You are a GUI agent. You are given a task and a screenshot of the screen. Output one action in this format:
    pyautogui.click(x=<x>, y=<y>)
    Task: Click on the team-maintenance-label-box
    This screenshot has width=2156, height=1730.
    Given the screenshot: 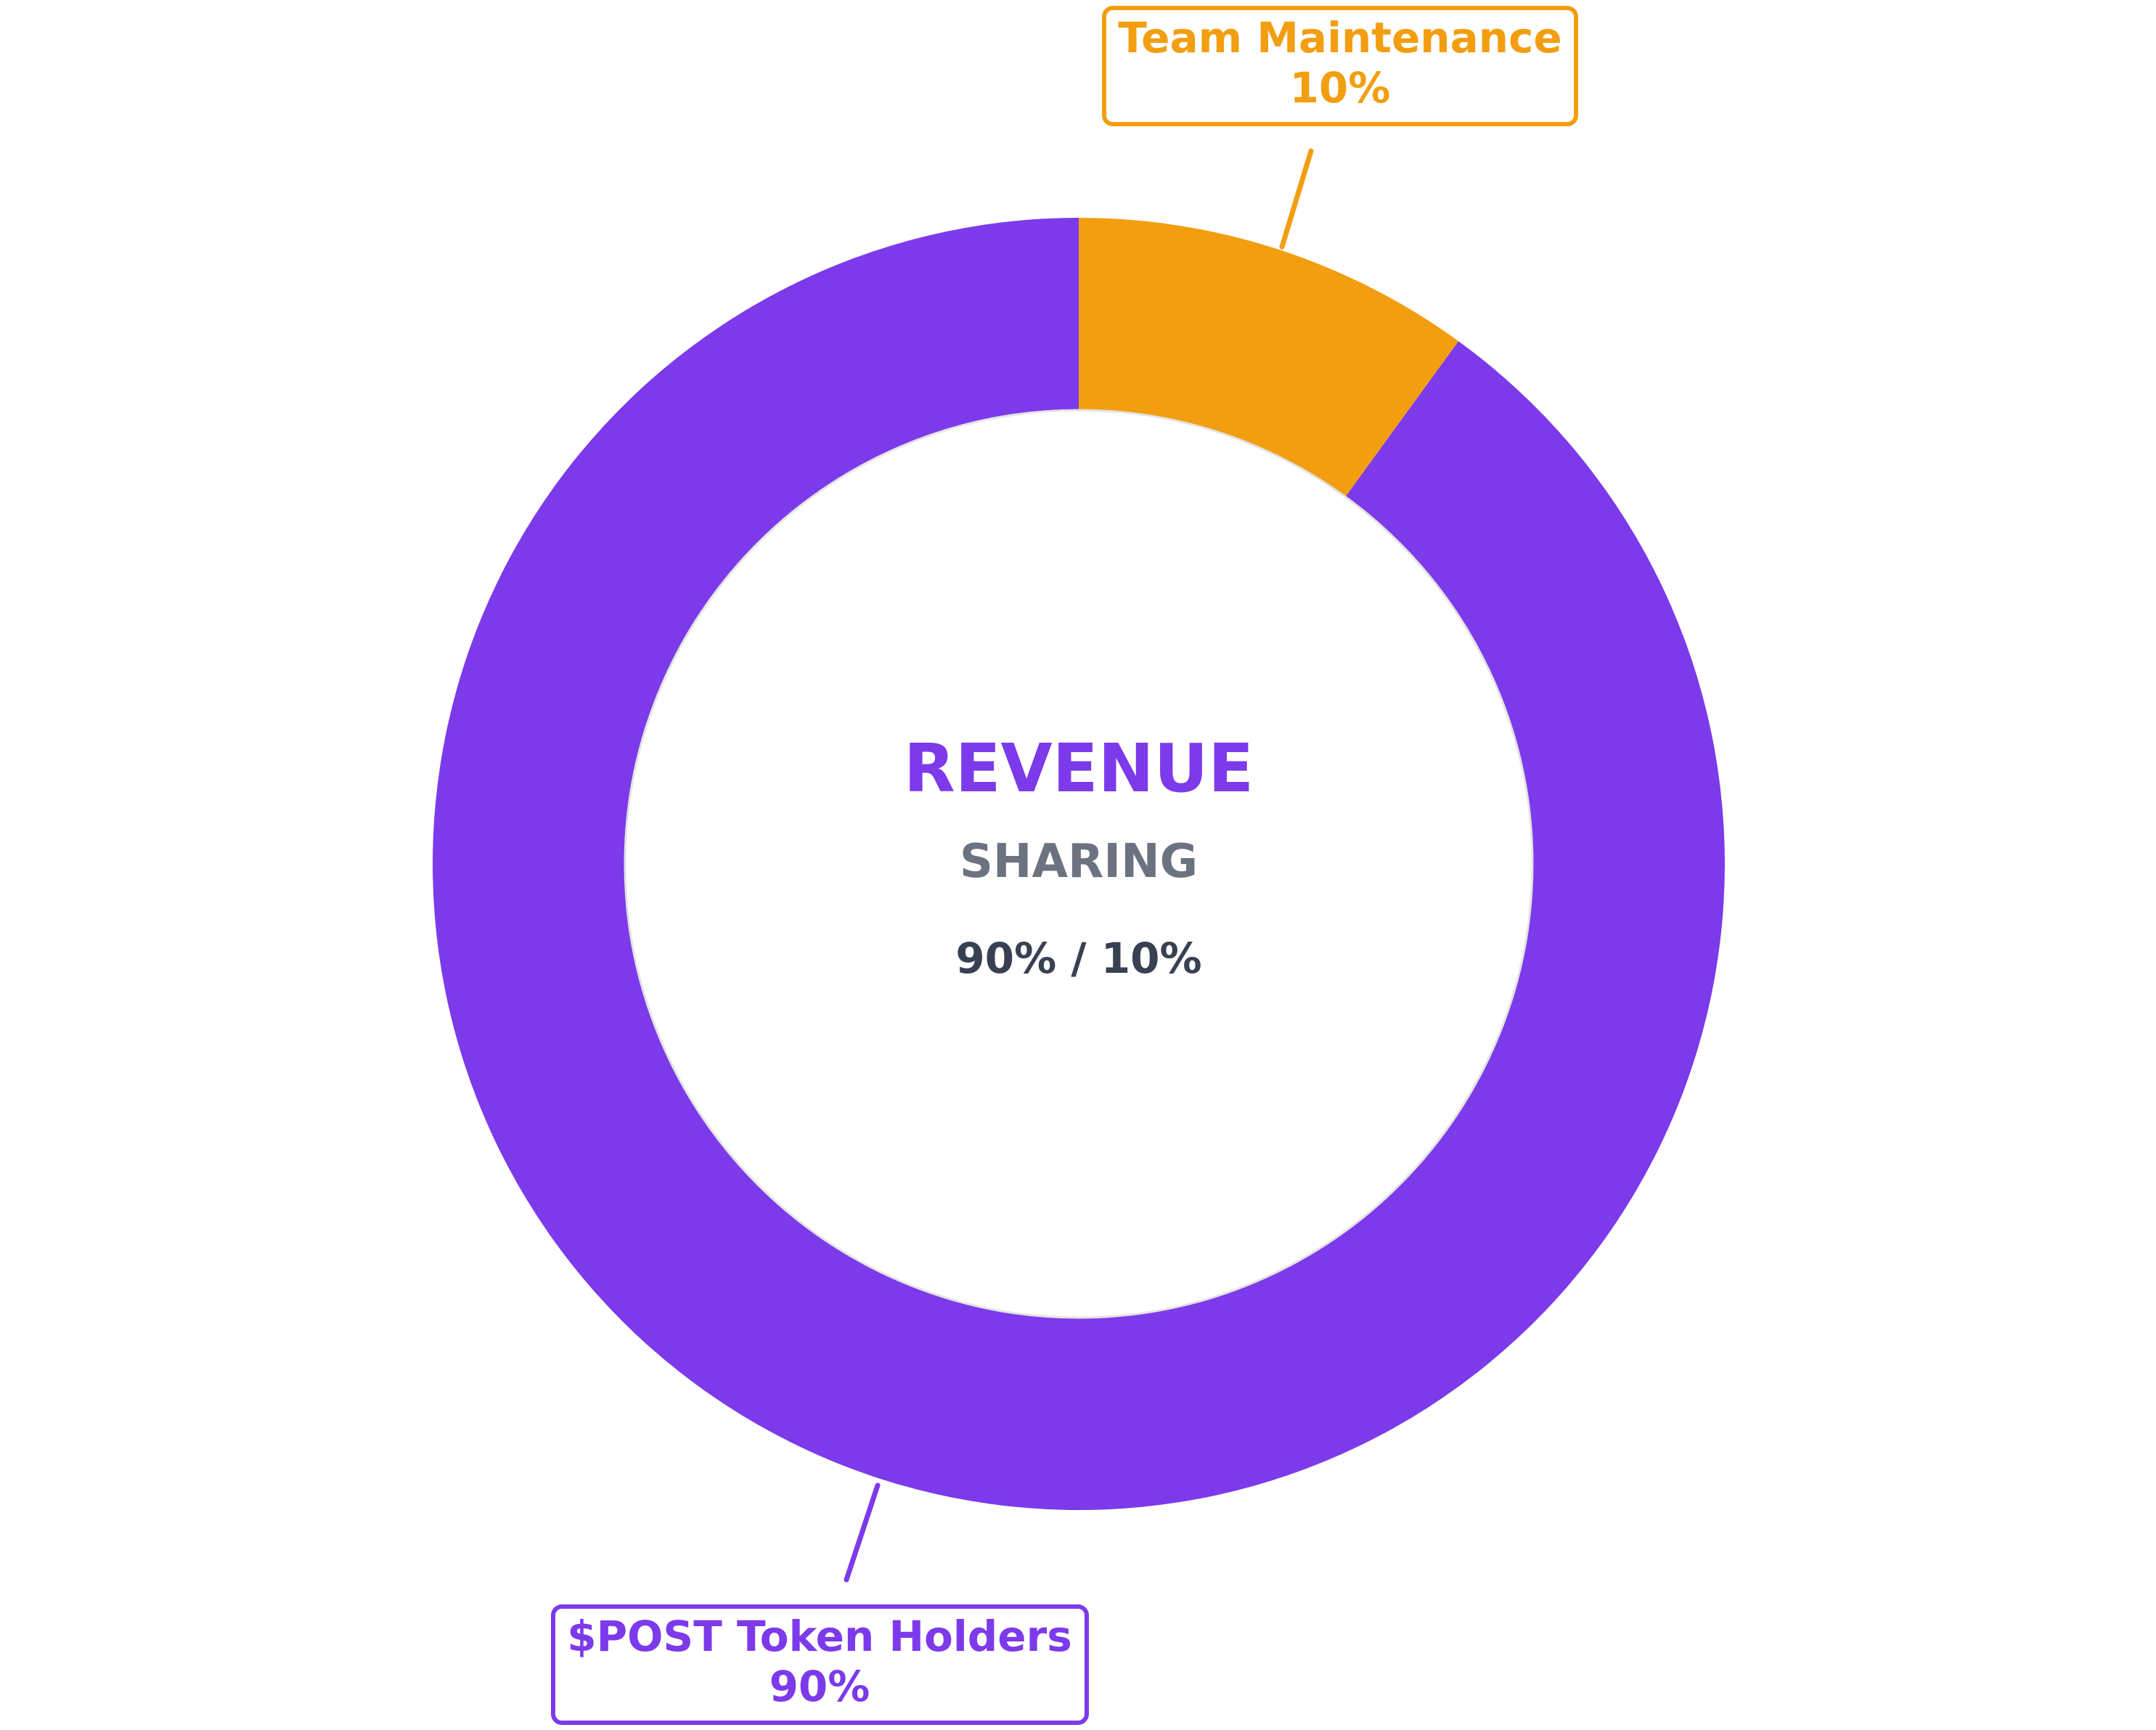 What is the action you would take?
    pyautogui.click(x=1340, y=66)
    